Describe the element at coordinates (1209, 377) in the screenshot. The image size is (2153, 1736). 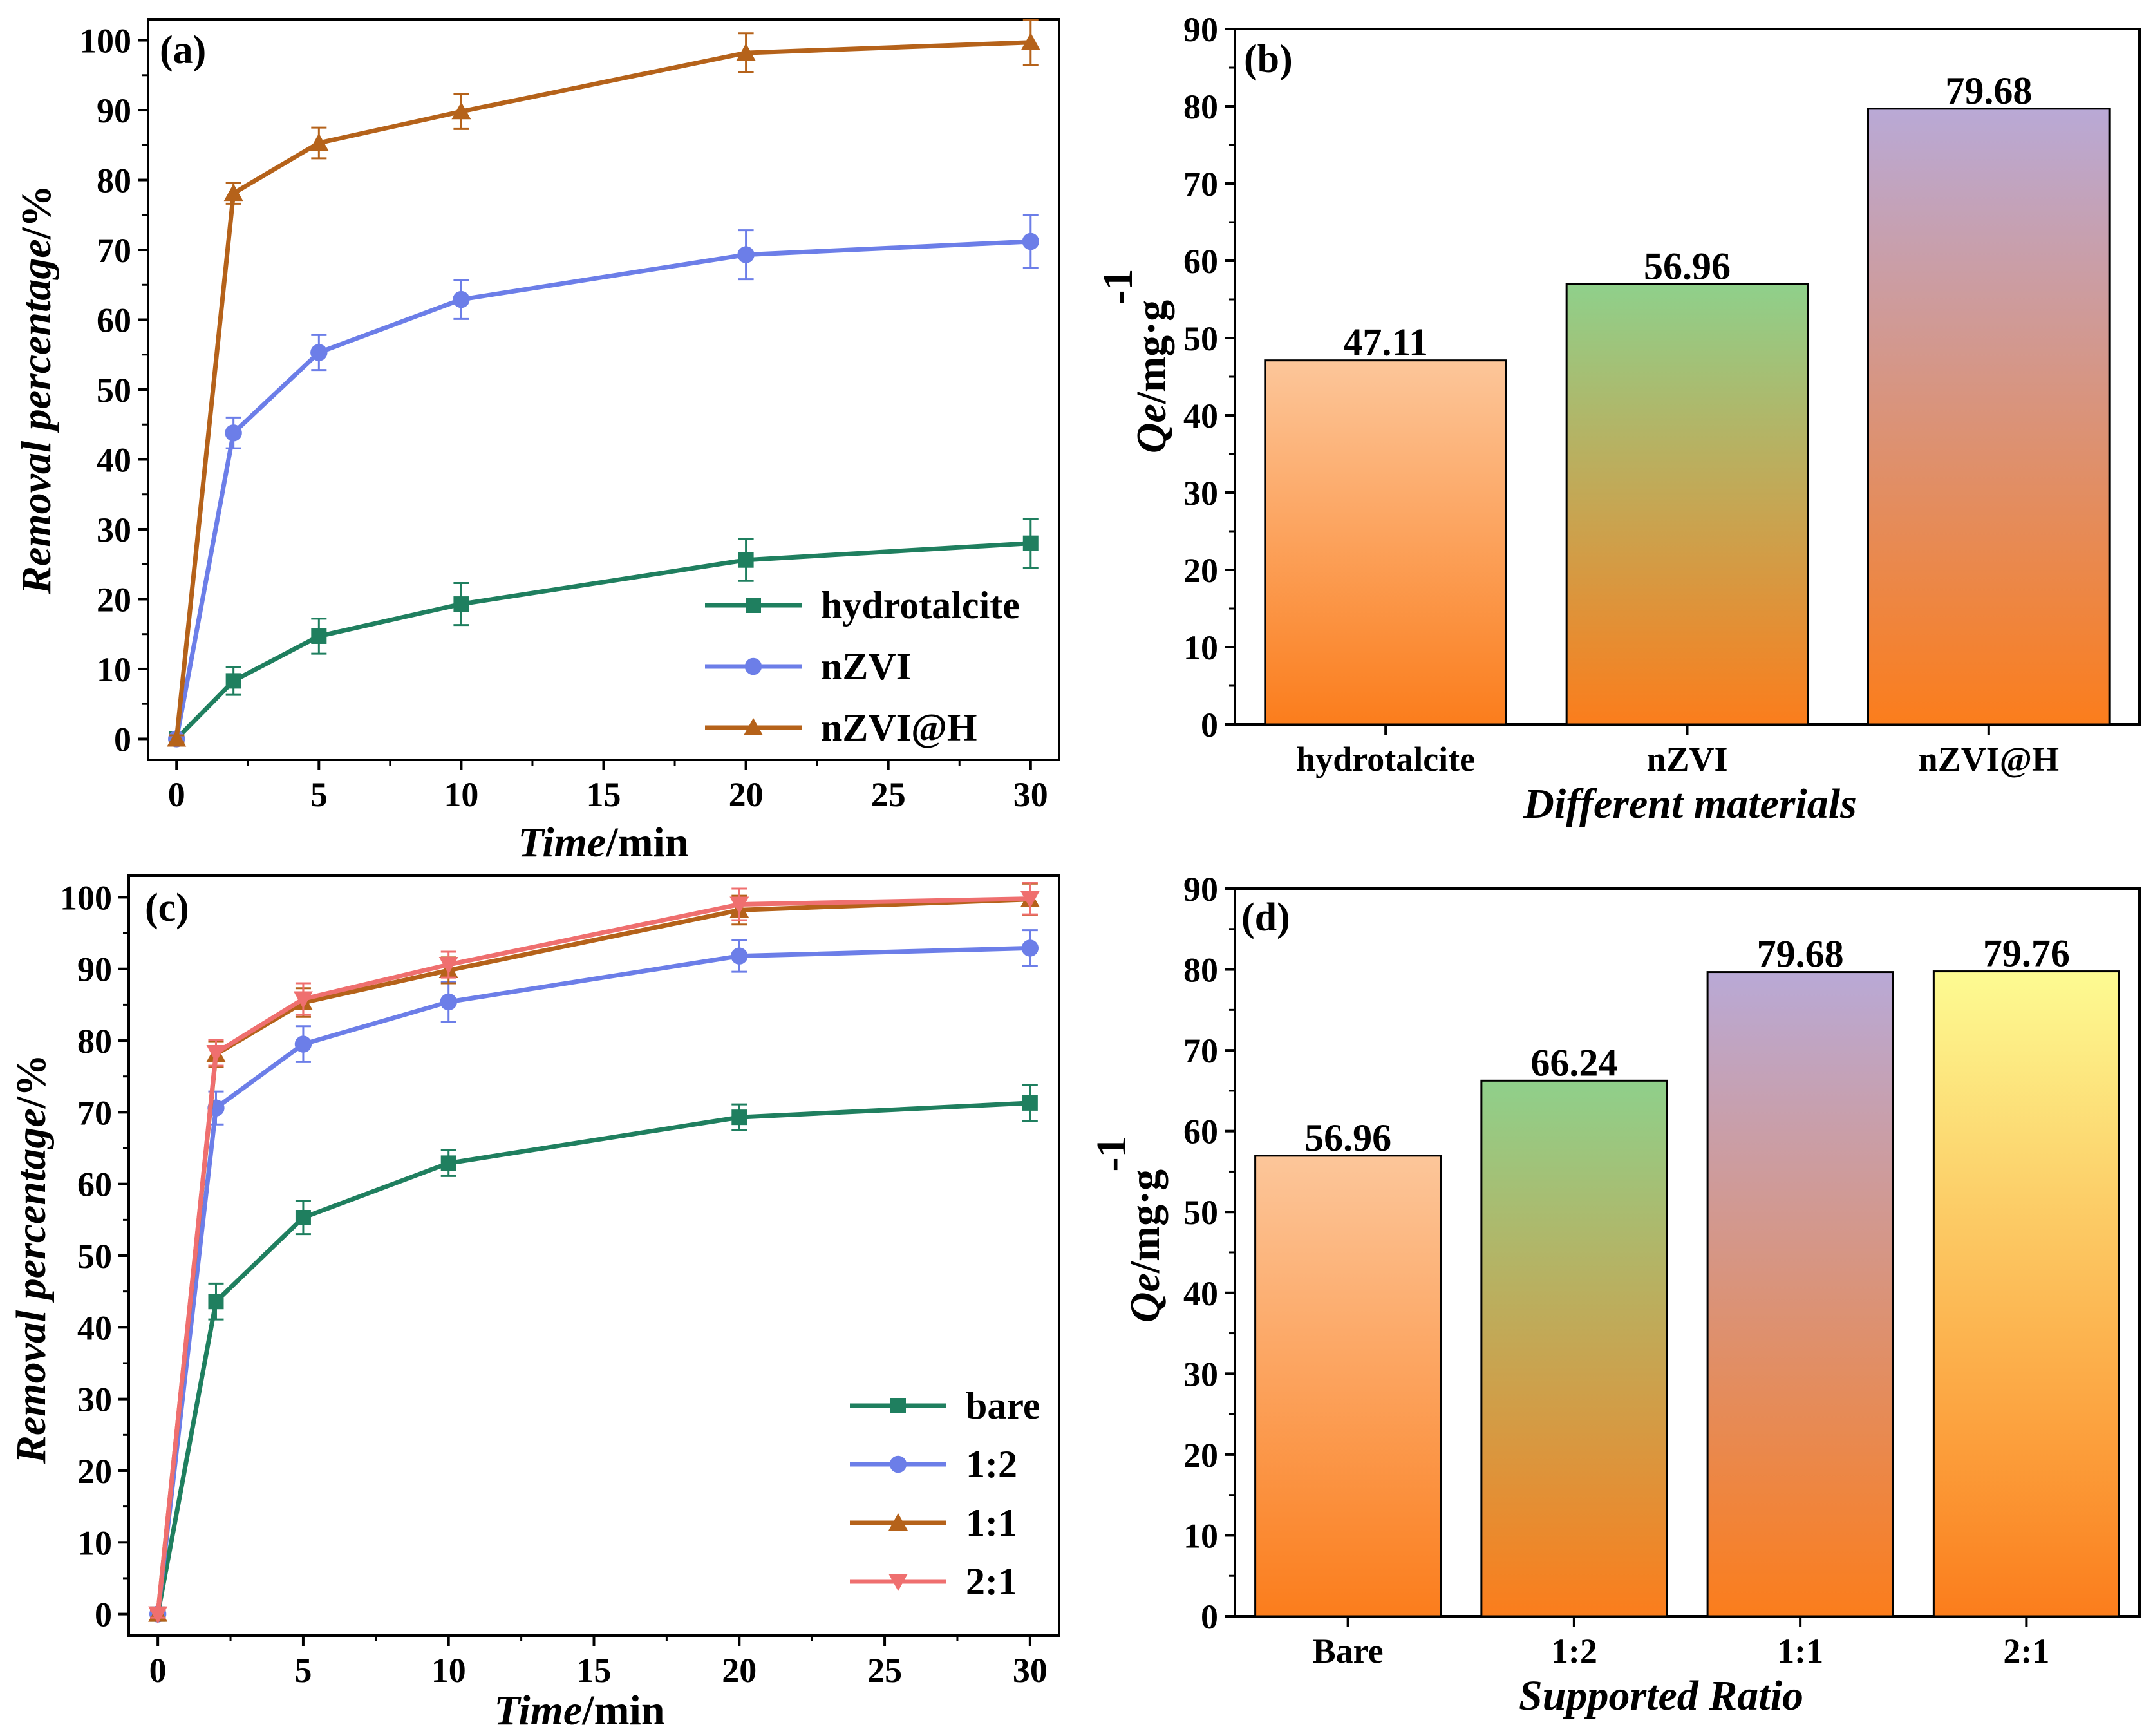
I see `panel-b-axis-ticks: 0 10 20 30 40 50 60 70 80 90` at that location.